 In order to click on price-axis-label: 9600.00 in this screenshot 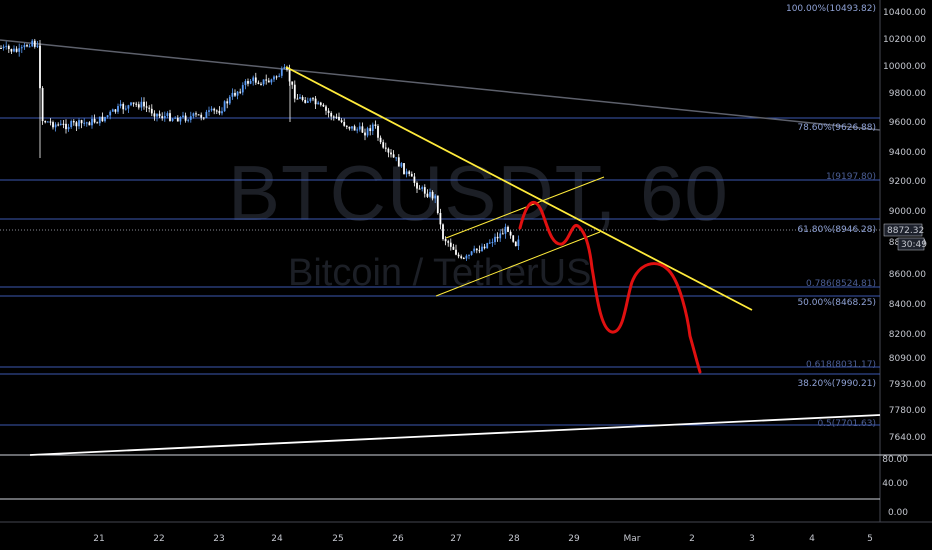, I will do `click(907, 123)`.